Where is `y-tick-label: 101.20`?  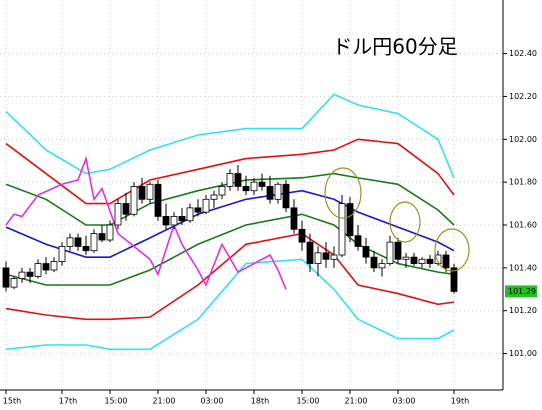
y-tick-label: 101.20 is located at coordinates (523, 310).